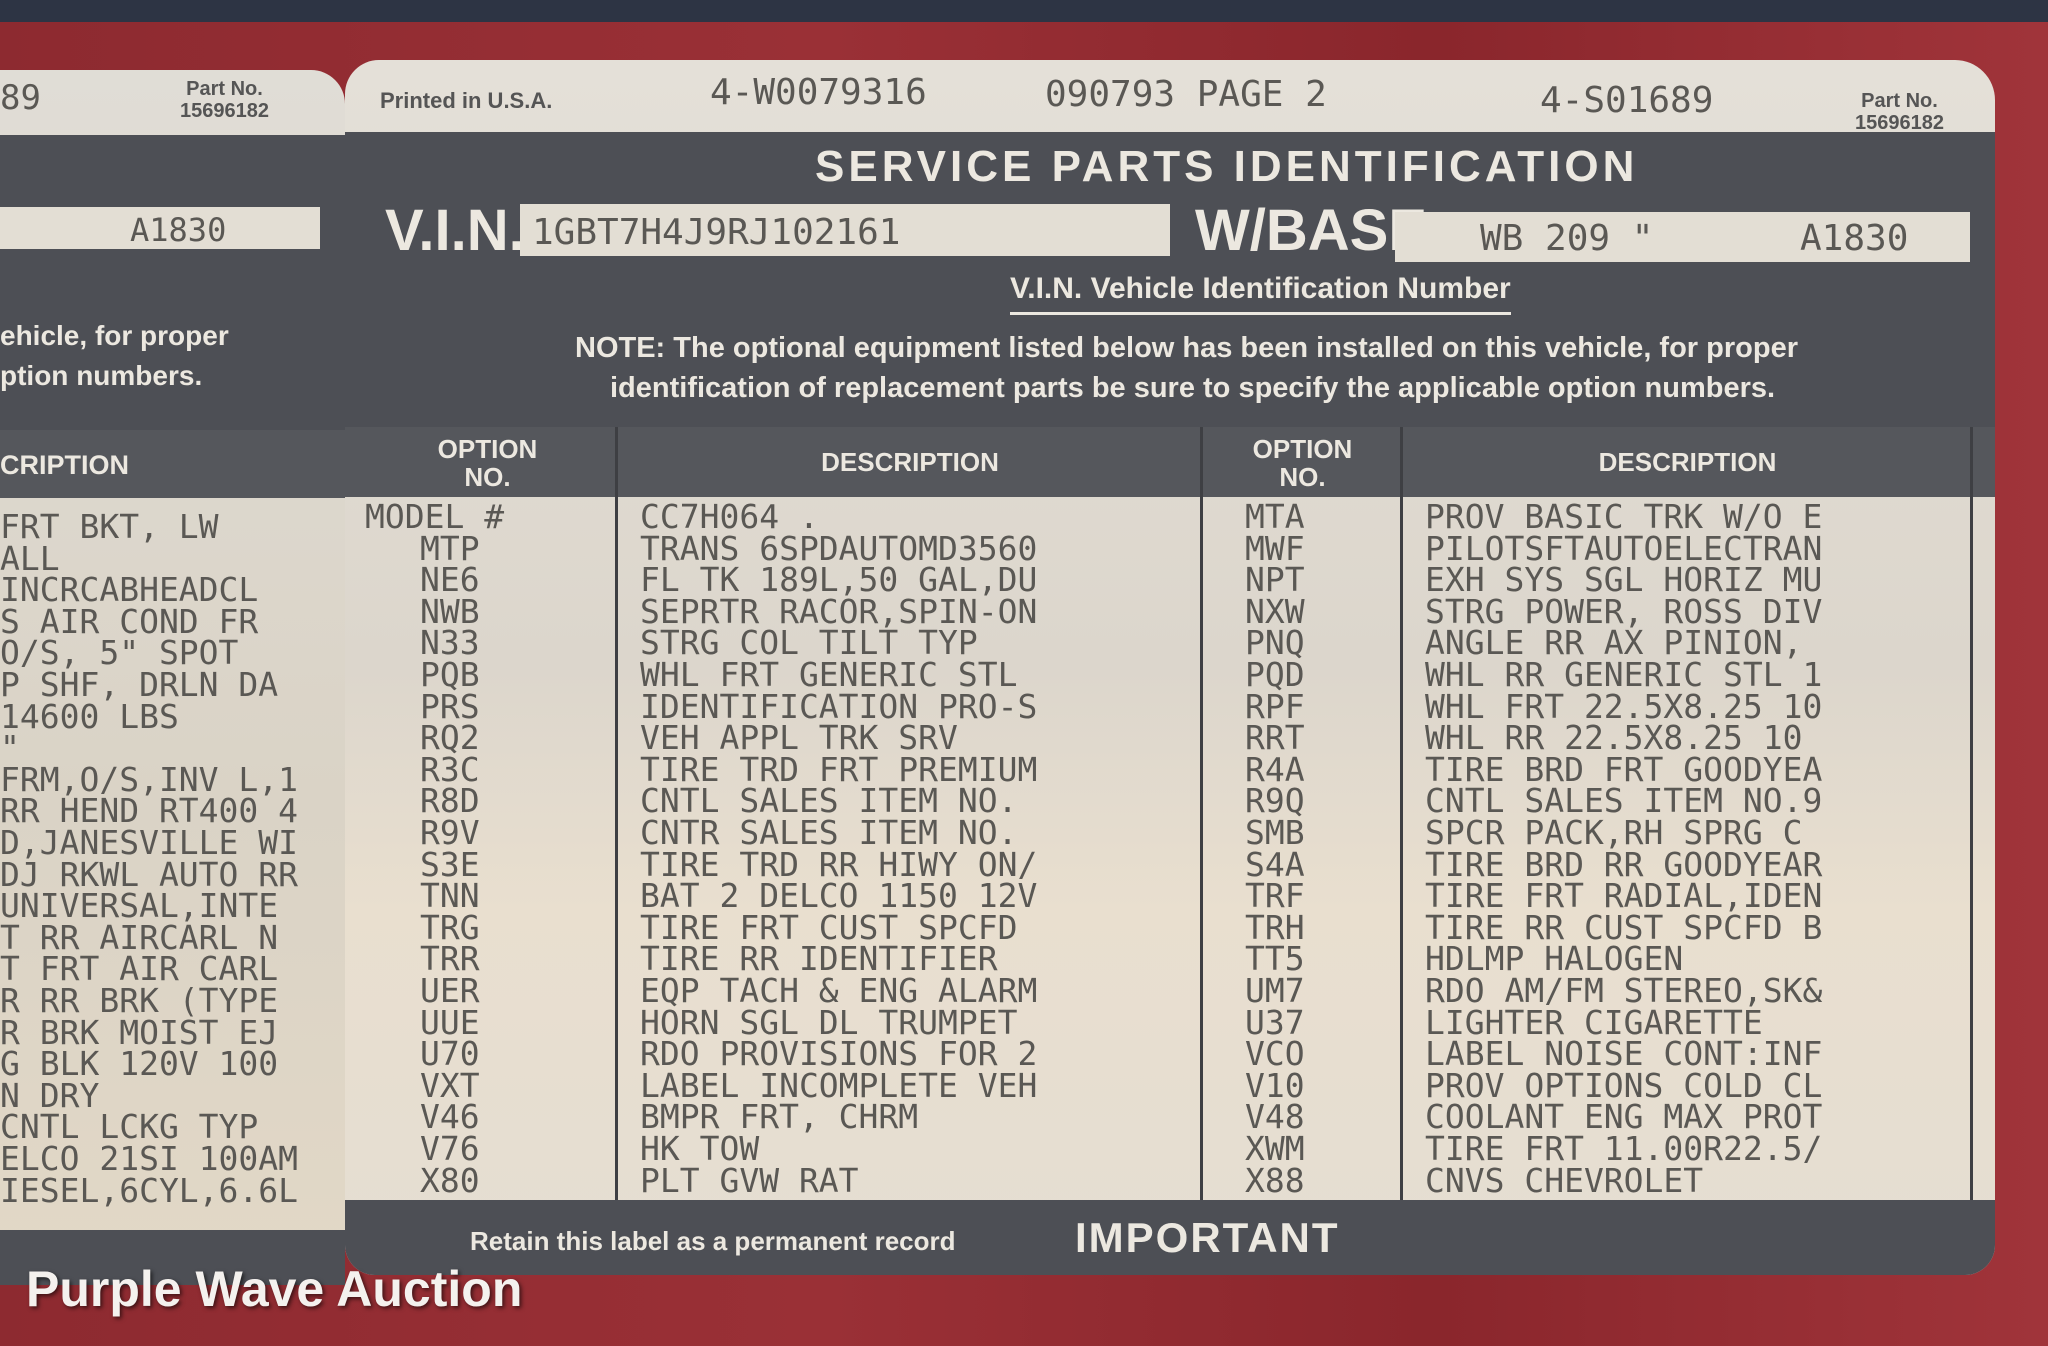 Image resolution: width=2048 pixels, height=1346 pixels. I want to click on option-code: SMB, so click(1275, 832).